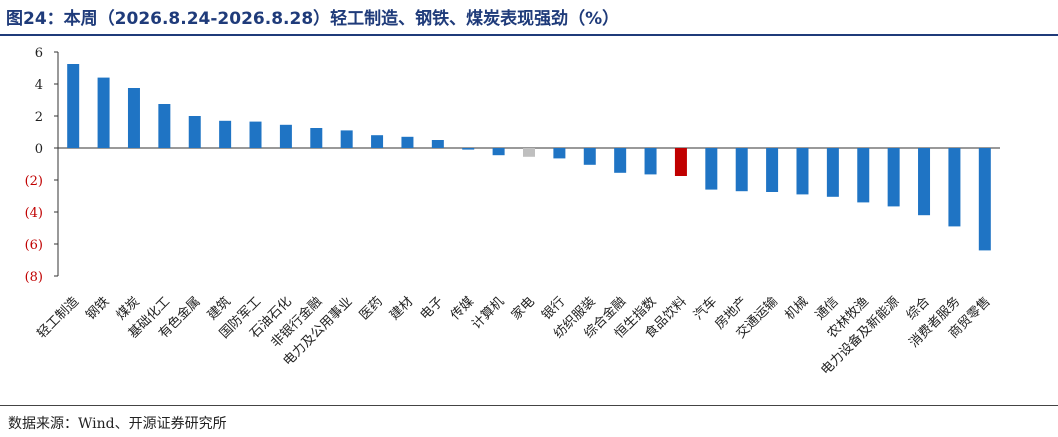 Image resolution: width=1058 pixels, height=437 pixels. I want to click on data-source: 数据来源：Wind、开源证券研究所, so click(117, 424).